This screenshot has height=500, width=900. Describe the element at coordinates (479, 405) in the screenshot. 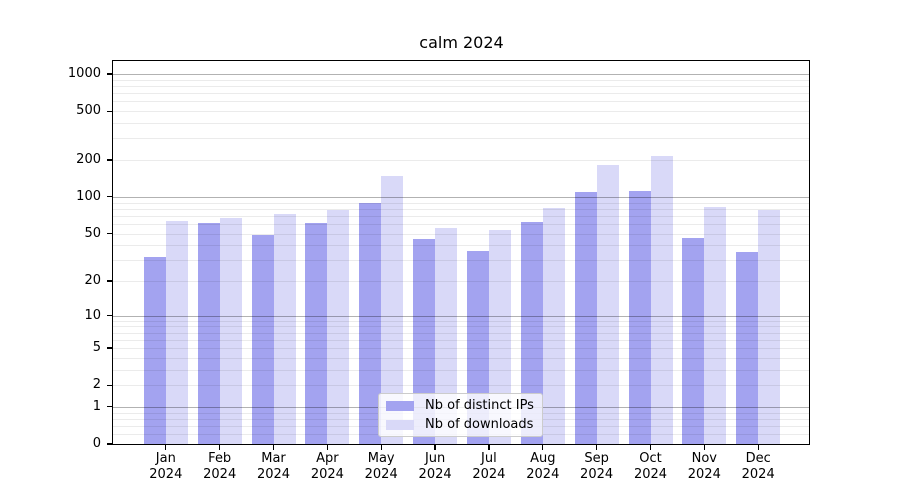

I see `legend-label: Nb of distinct IPs` at that location.